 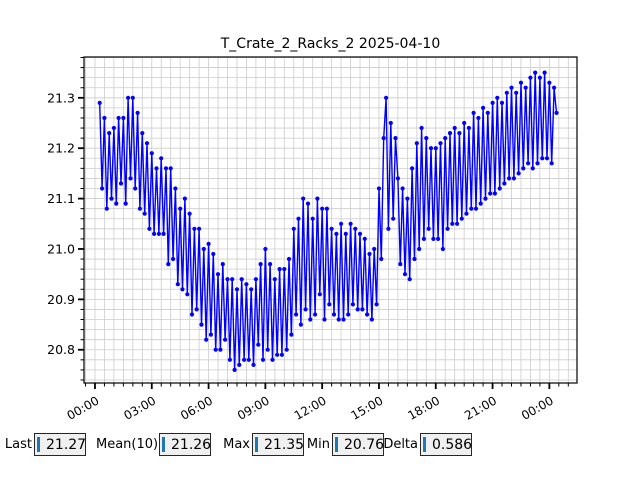 I want to click on stat-delta: Delta 0.586, so click(x=426, y=444).